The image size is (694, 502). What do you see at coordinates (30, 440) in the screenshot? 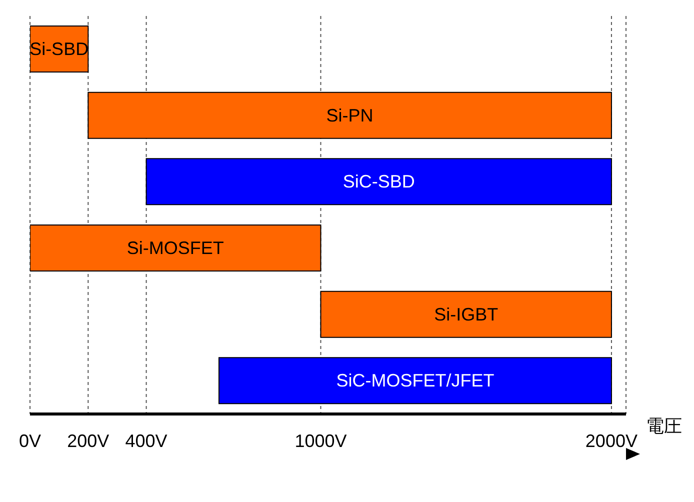
I see `x-tick-label: 0V` at bounding box center [30, 440].